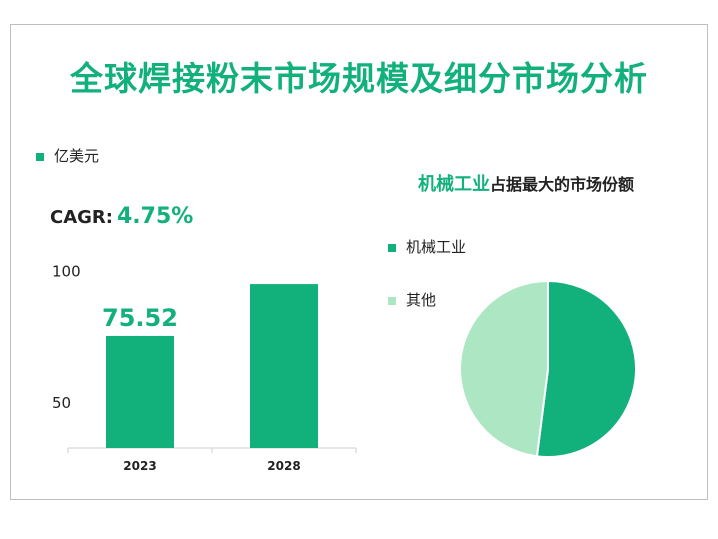  Describe the element at coordinates (359, 78) in the screenshot. I see `page-title: 全球焊接粉末市场规模及细分市场分析` at that location.